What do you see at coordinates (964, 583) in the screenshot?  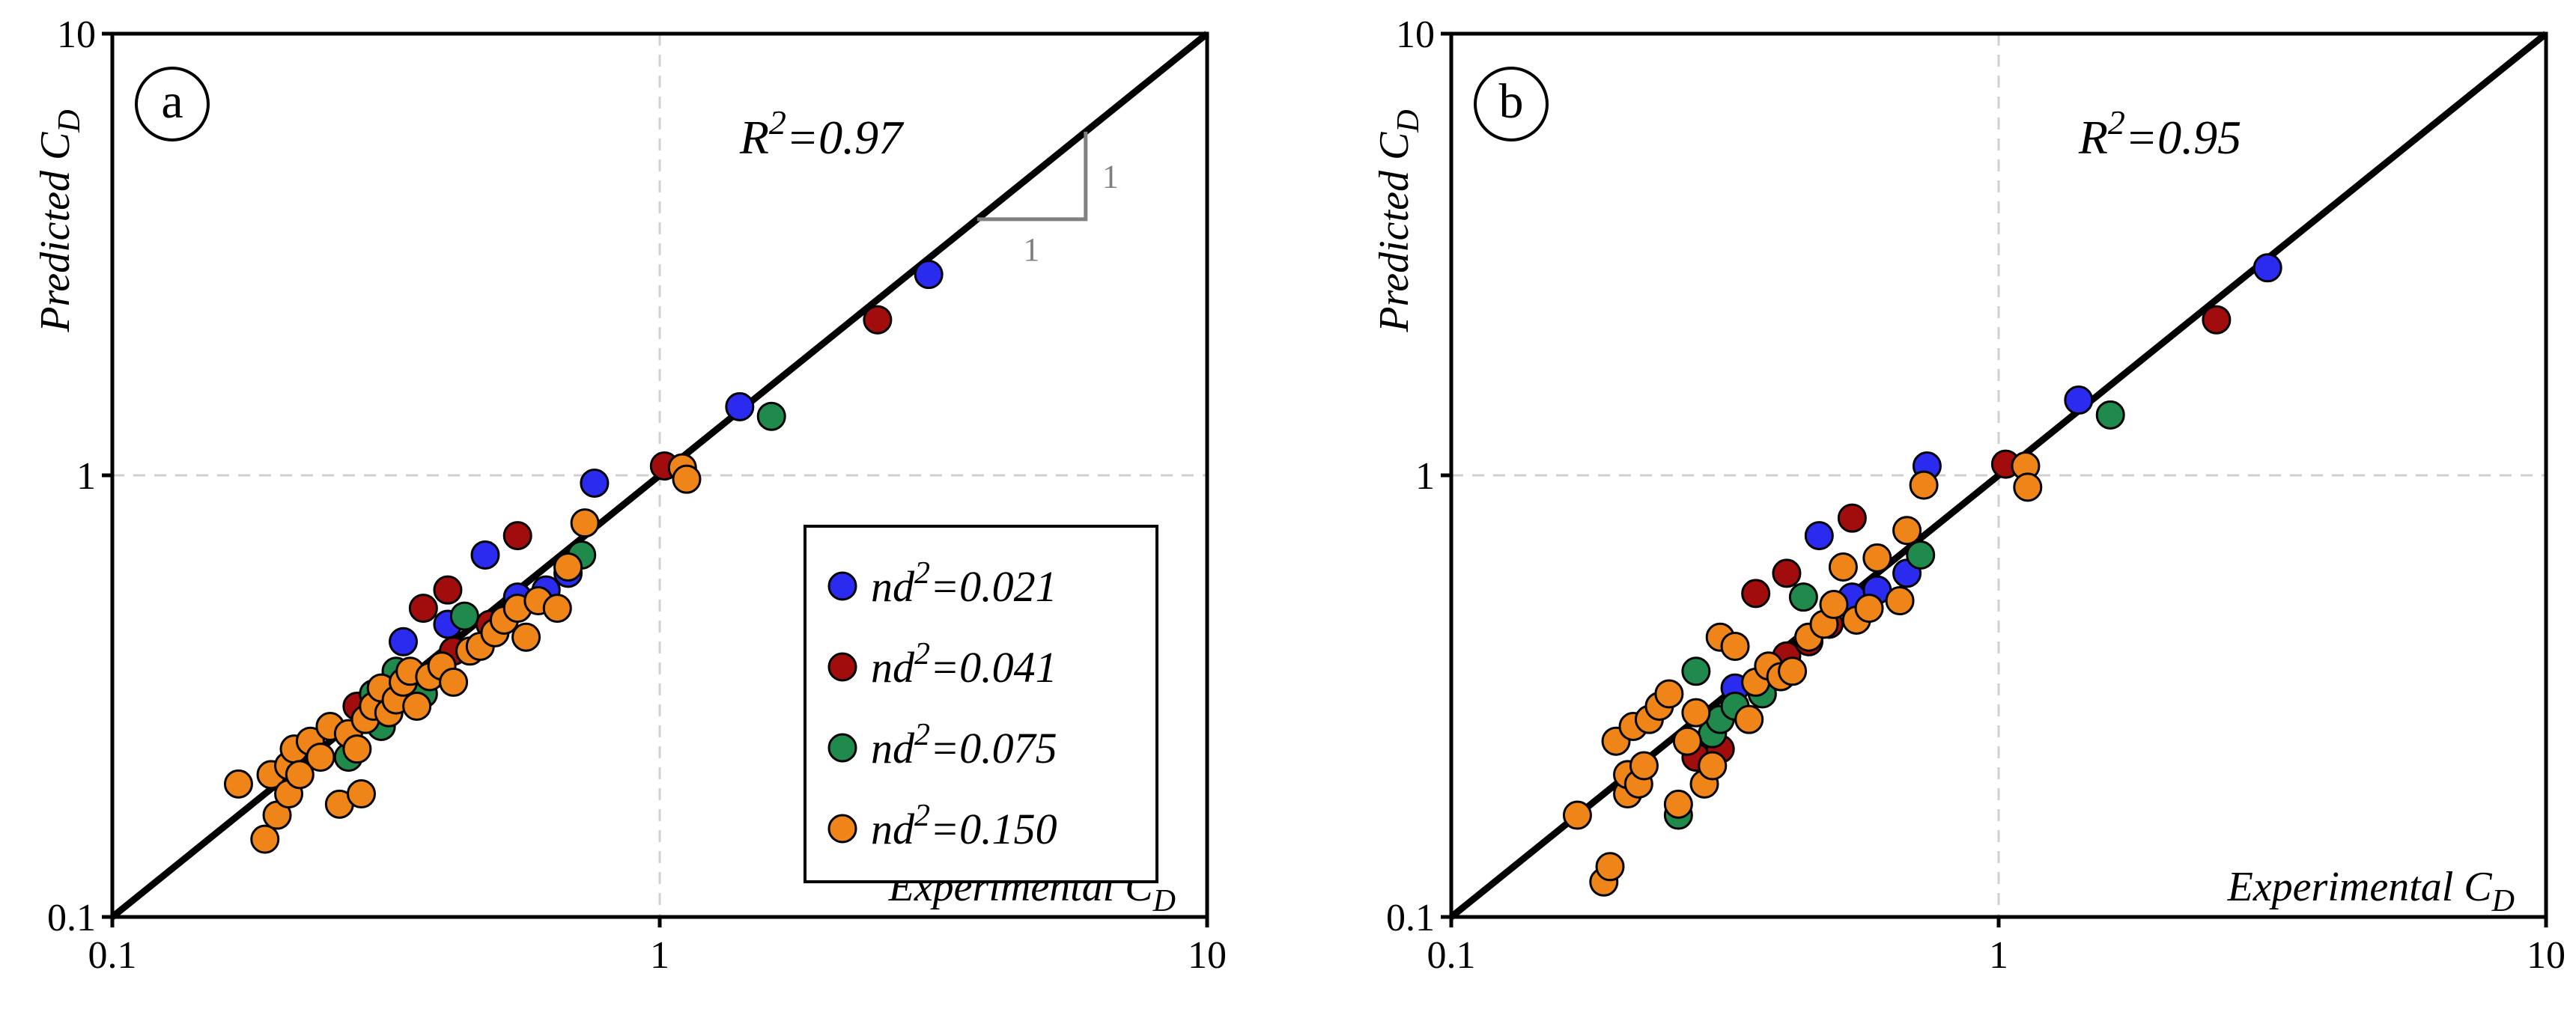 I see `legend-entry-0.021: nd2=0.021` at bounding box center [964, 583].